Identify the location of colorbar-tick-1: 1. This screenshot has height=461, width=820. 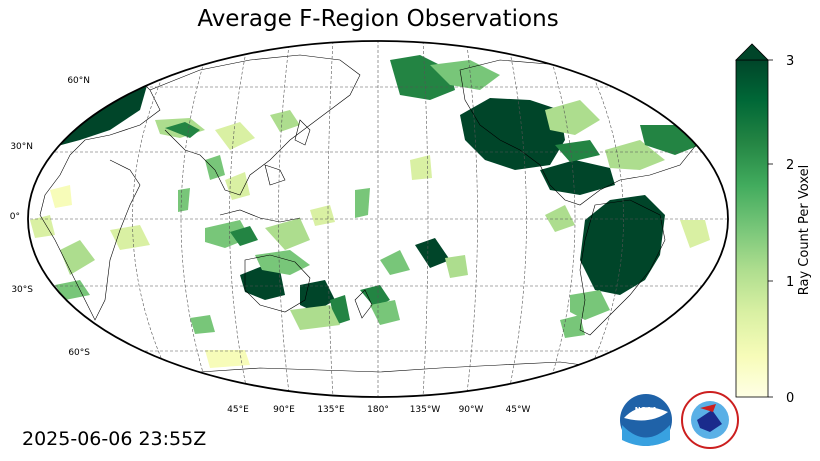
(790, 282).